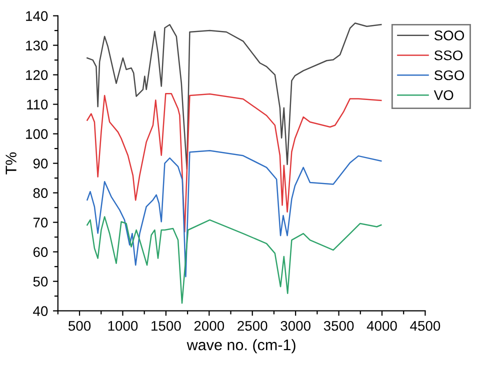 The width and height of the screenshot is (495, 367). I want to click on x-tick-label: 500, so click(79, 325).